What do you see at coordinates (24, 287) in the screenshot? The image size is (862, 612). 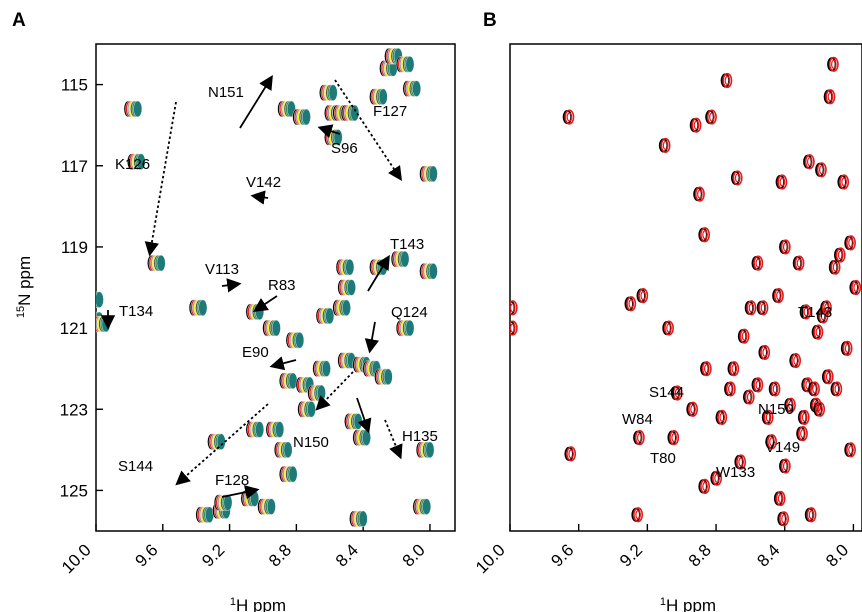 I see `y-axis-label: 15N ppm` at bounding box center [24, 287].